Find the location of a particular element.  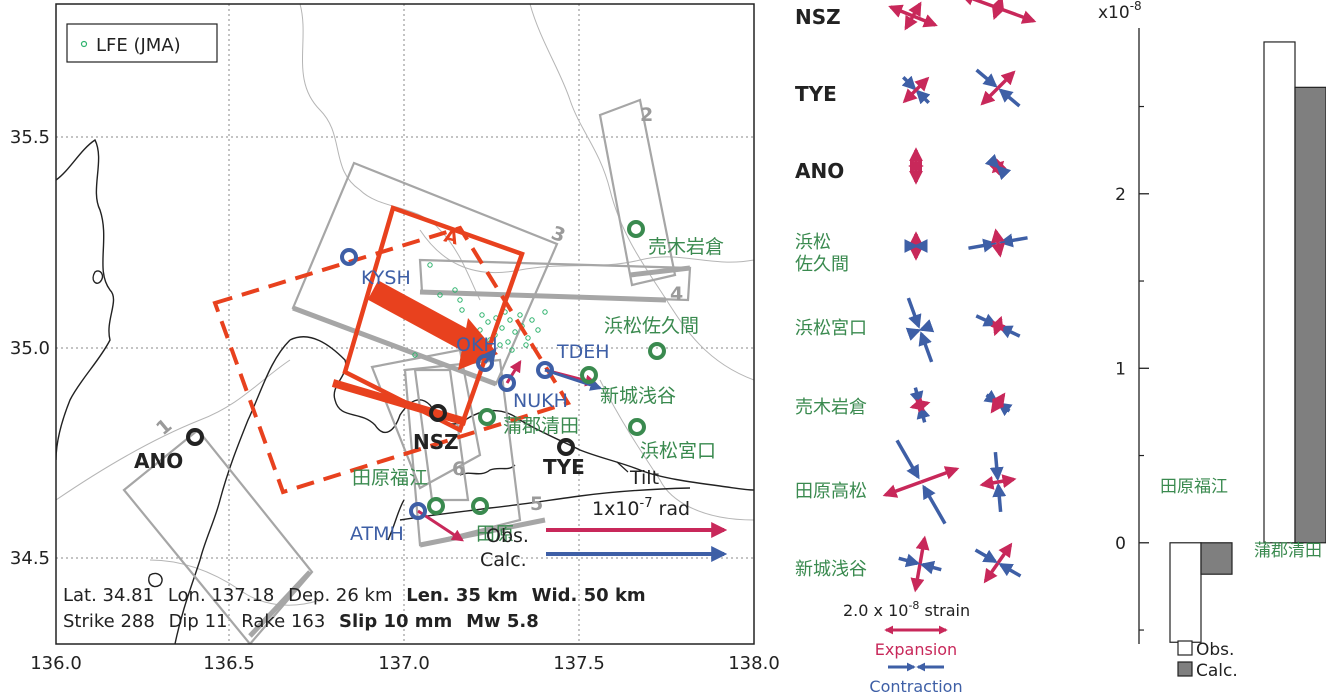

station-atmh-marker is located at coordinates (418, 511).